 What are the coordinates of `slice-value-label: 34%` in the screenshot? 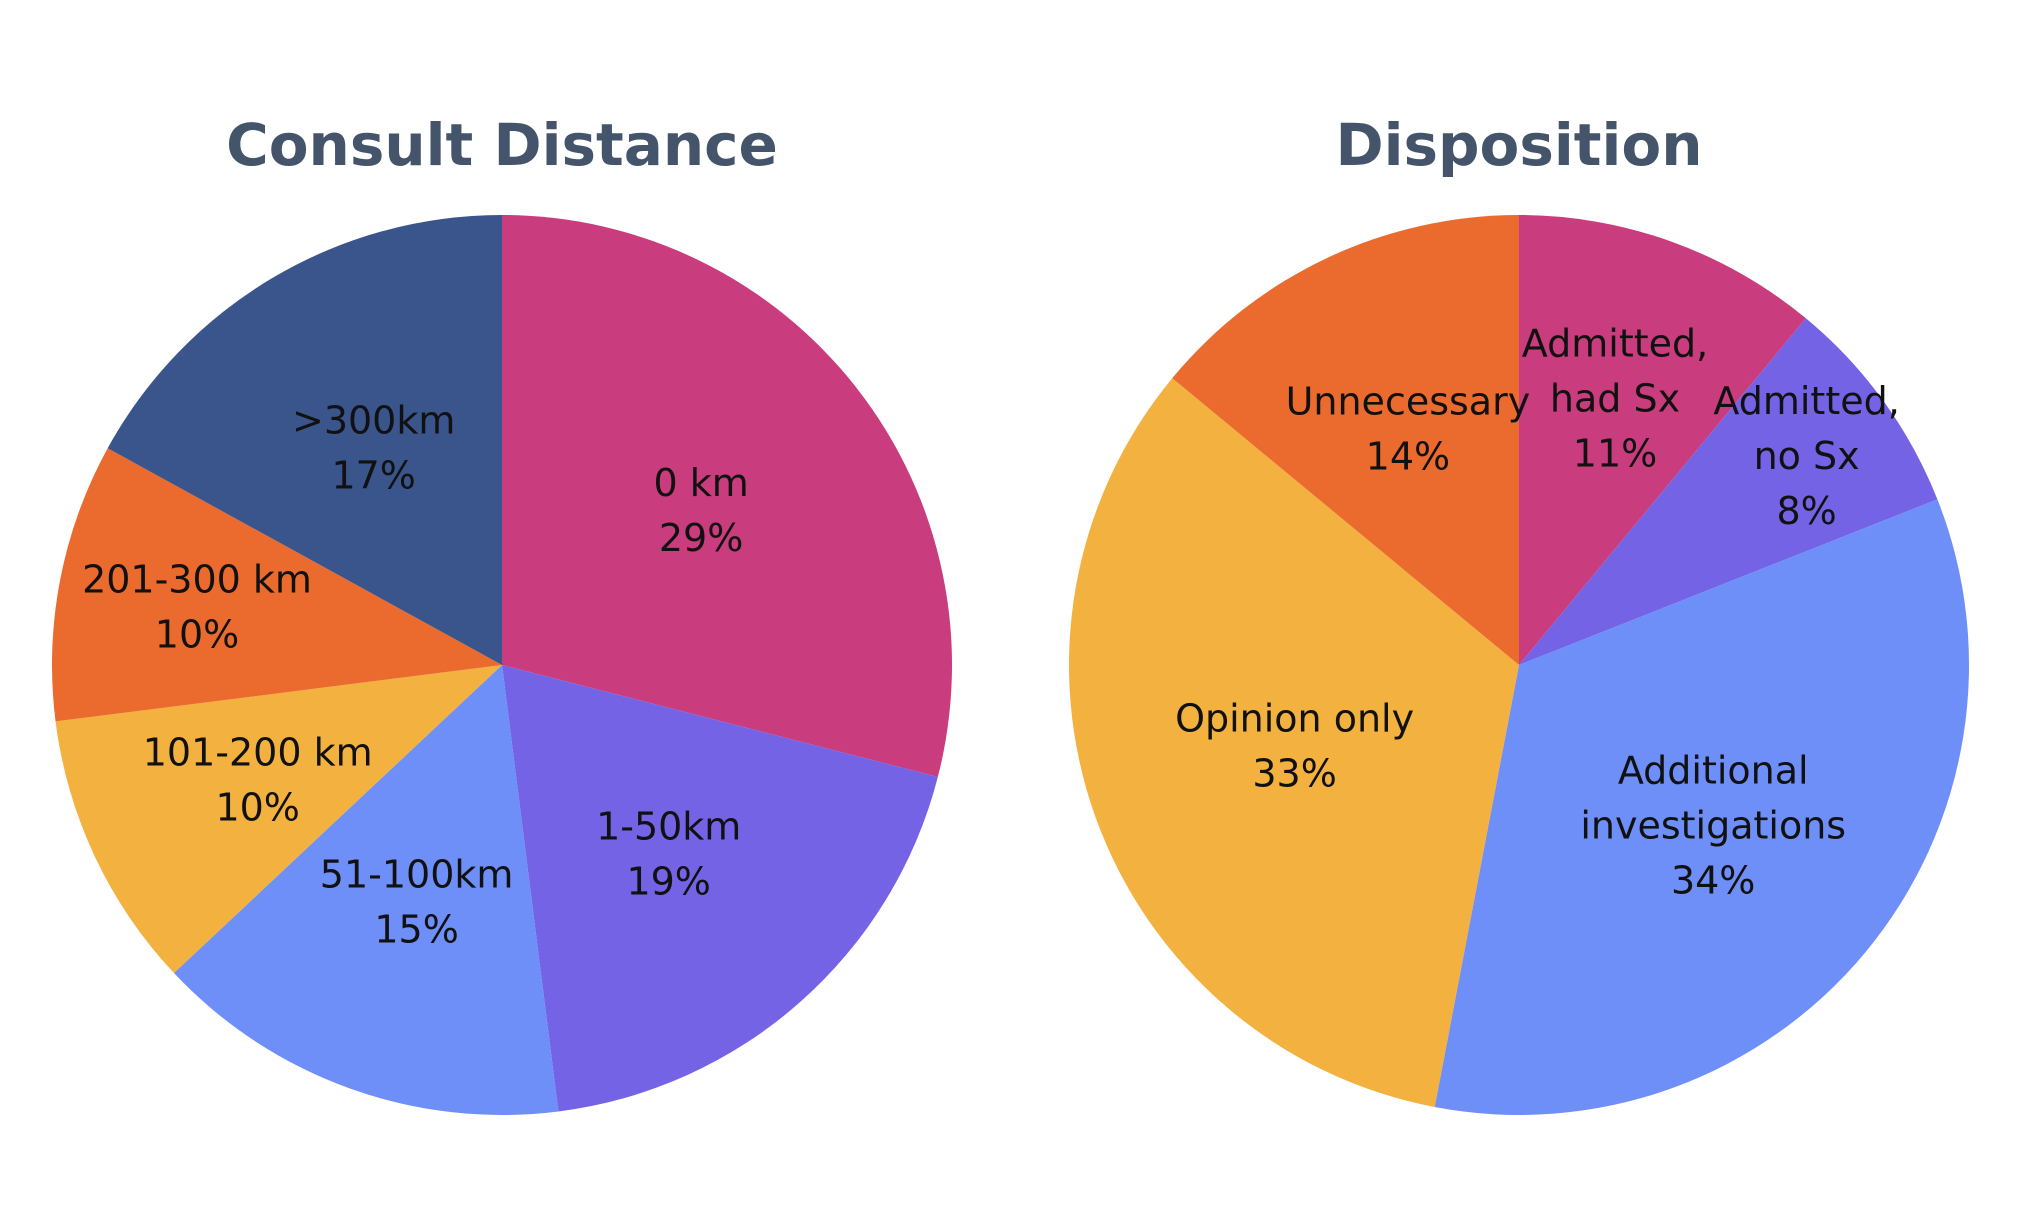 It's located at (1713, 881).